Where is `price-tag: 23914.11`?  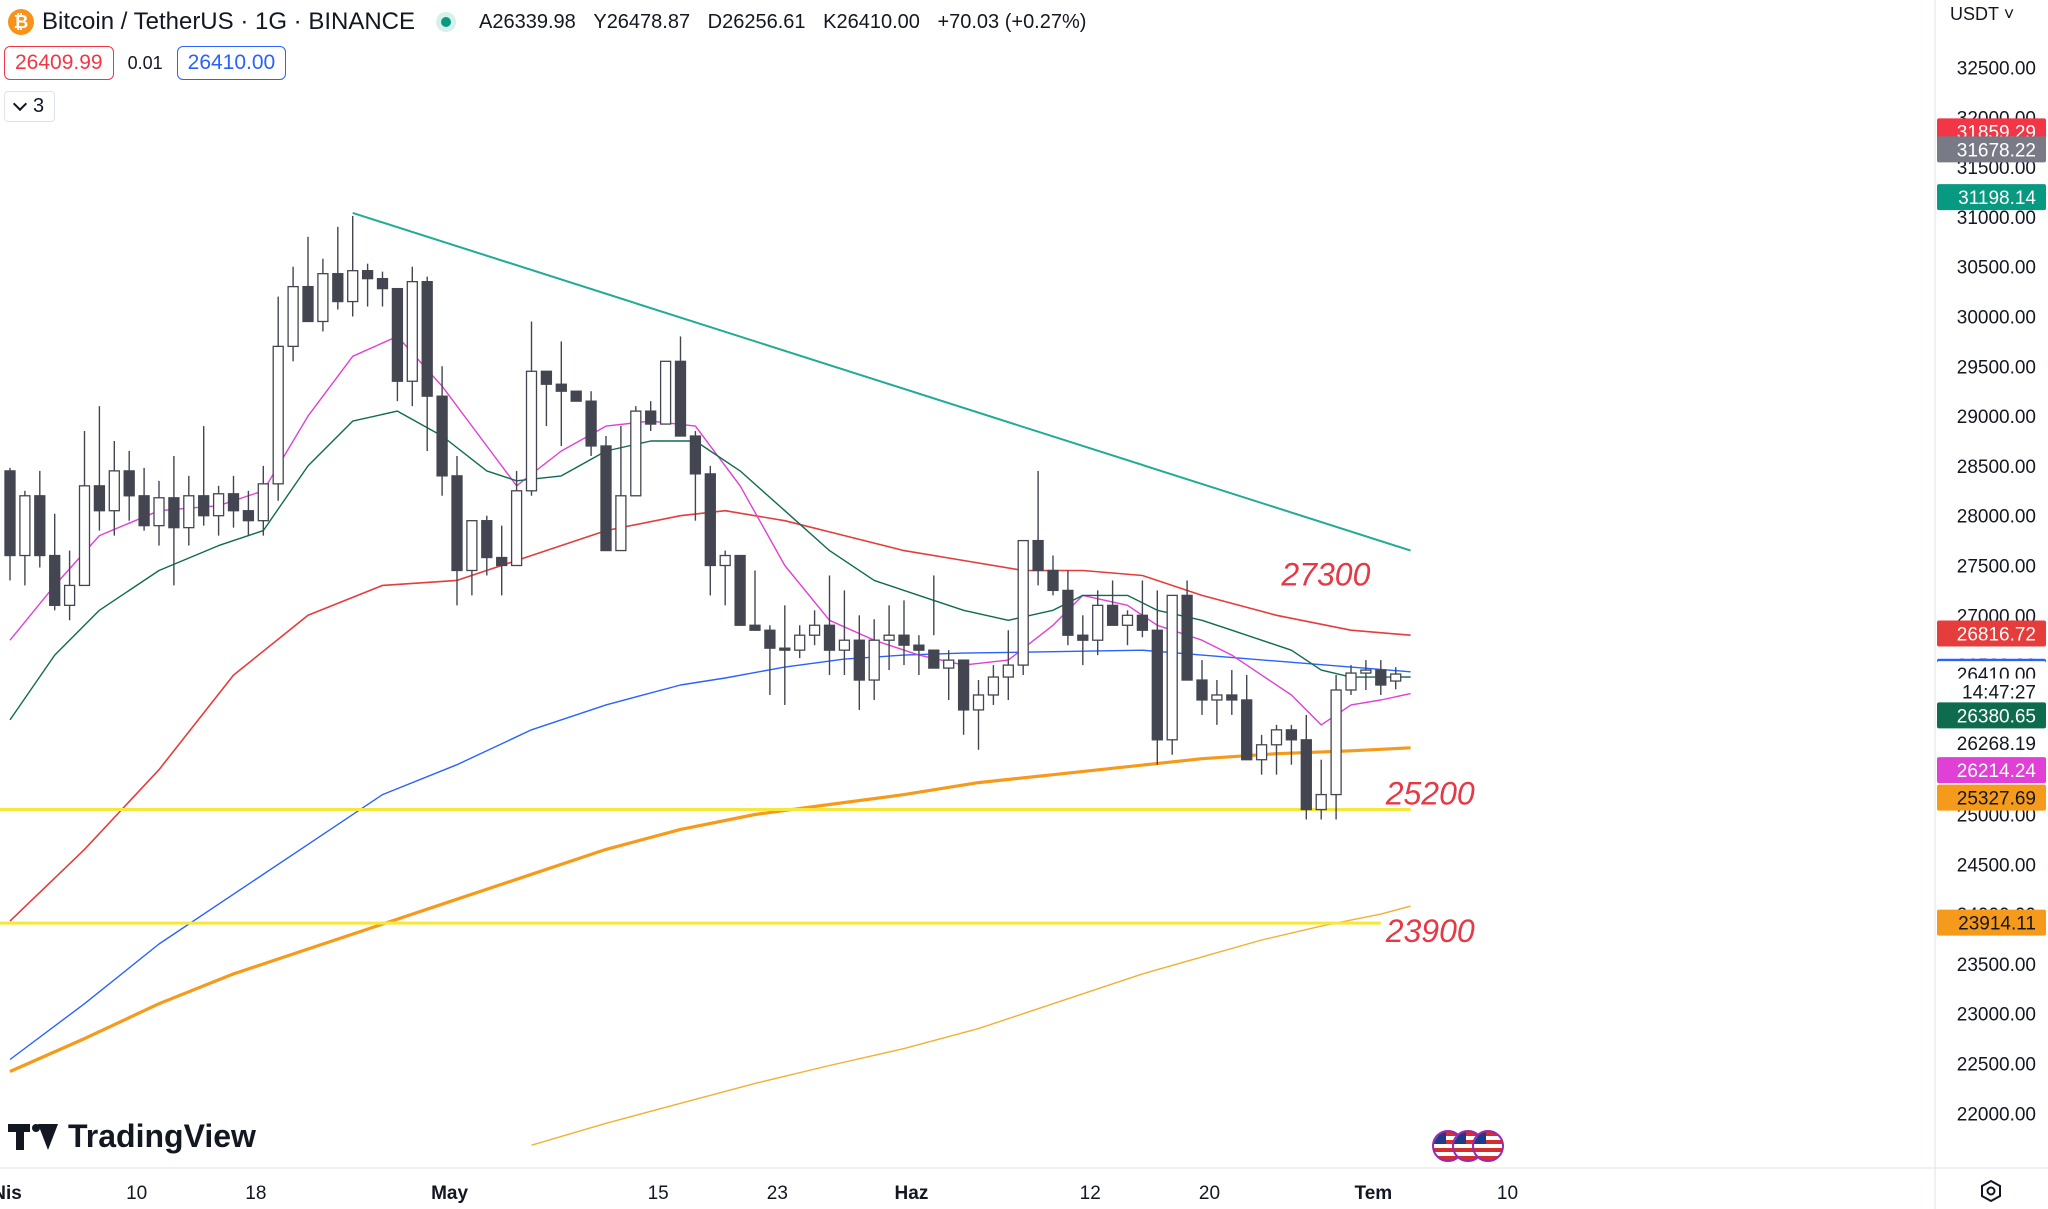
price-tag: 23914.11 is located at coordinates (1991, 922).